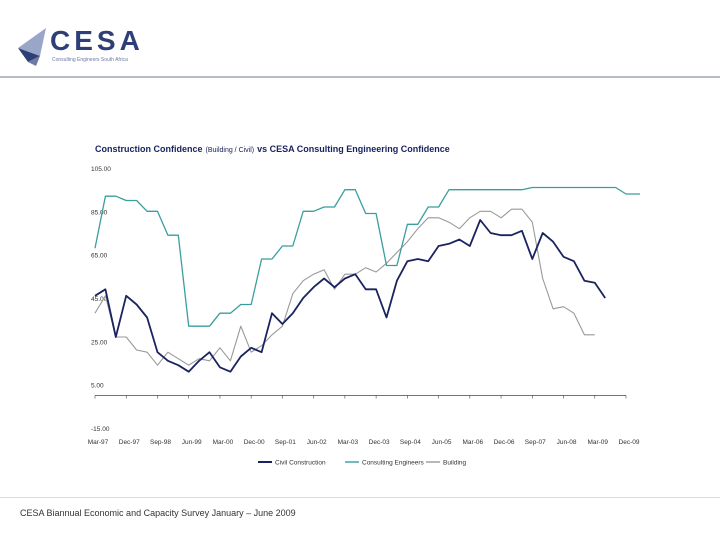 The width and height of the screenshot is (720, 540). What do you see at coordinates (348, 442) in the screenshot?
I see `x-tick-label: Mar-03` at bounding box center [348, 442].